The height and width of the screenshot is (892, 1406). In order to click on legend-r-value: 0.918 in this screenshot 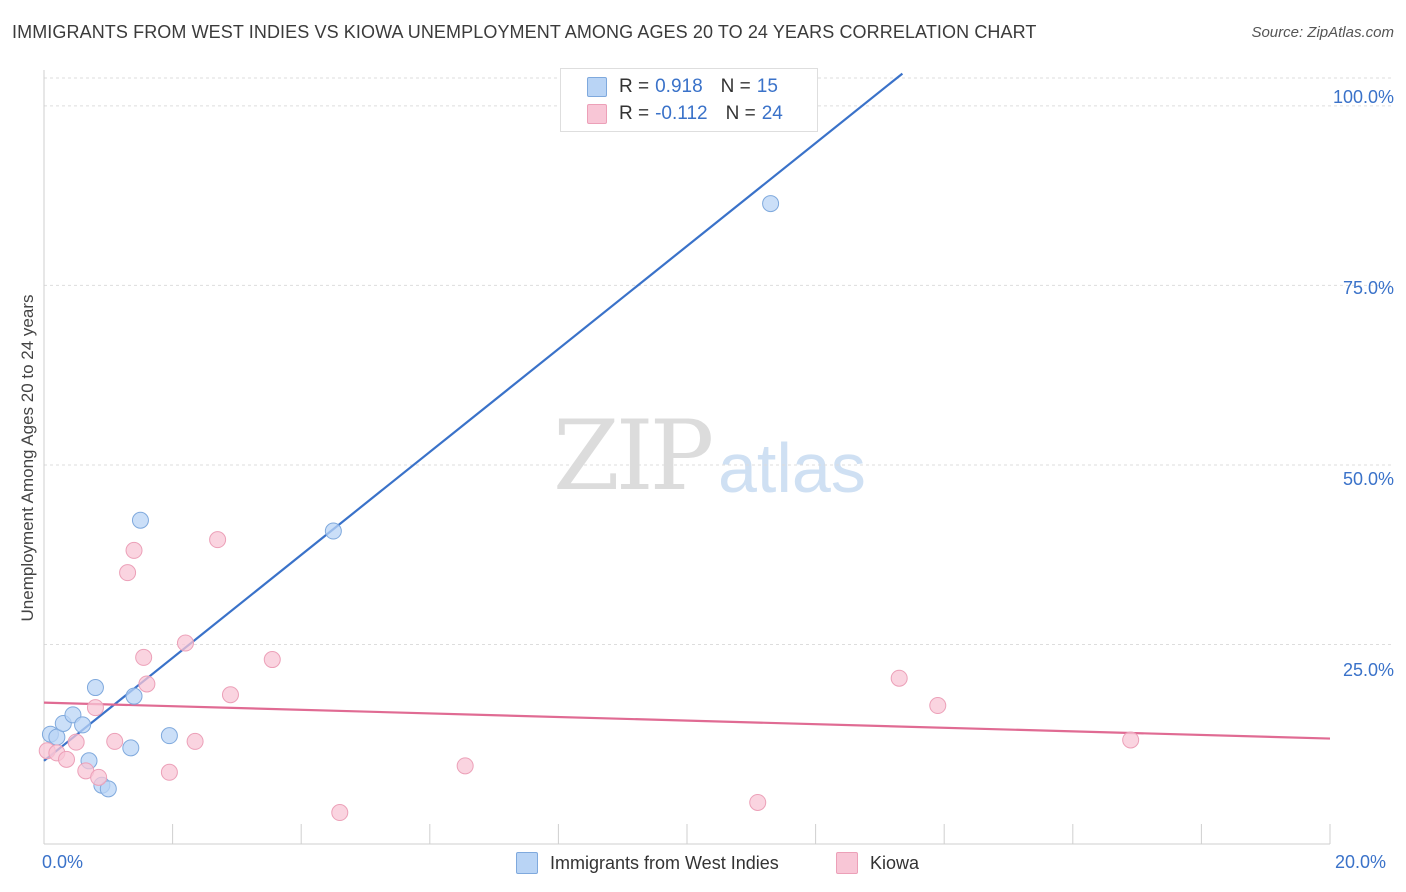, I will do `click(679, 86)`.